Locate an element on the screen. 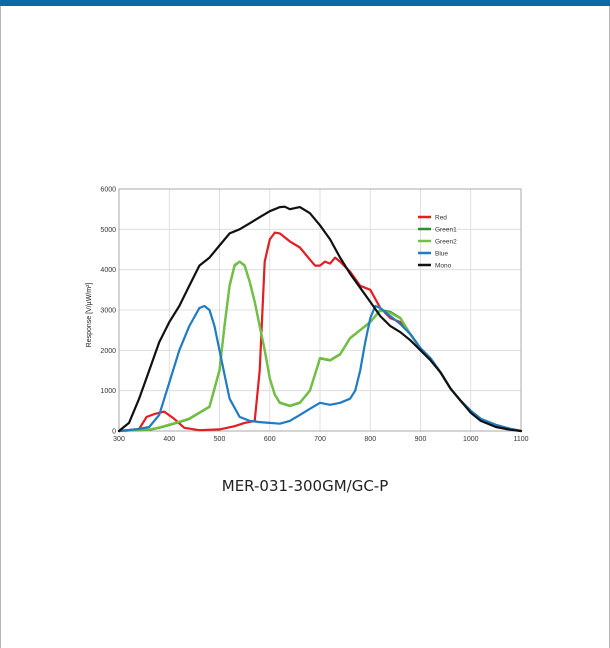 This screenshot has width=610, height=648. x-tick-label: 400 is located at coordinates (169, 439).